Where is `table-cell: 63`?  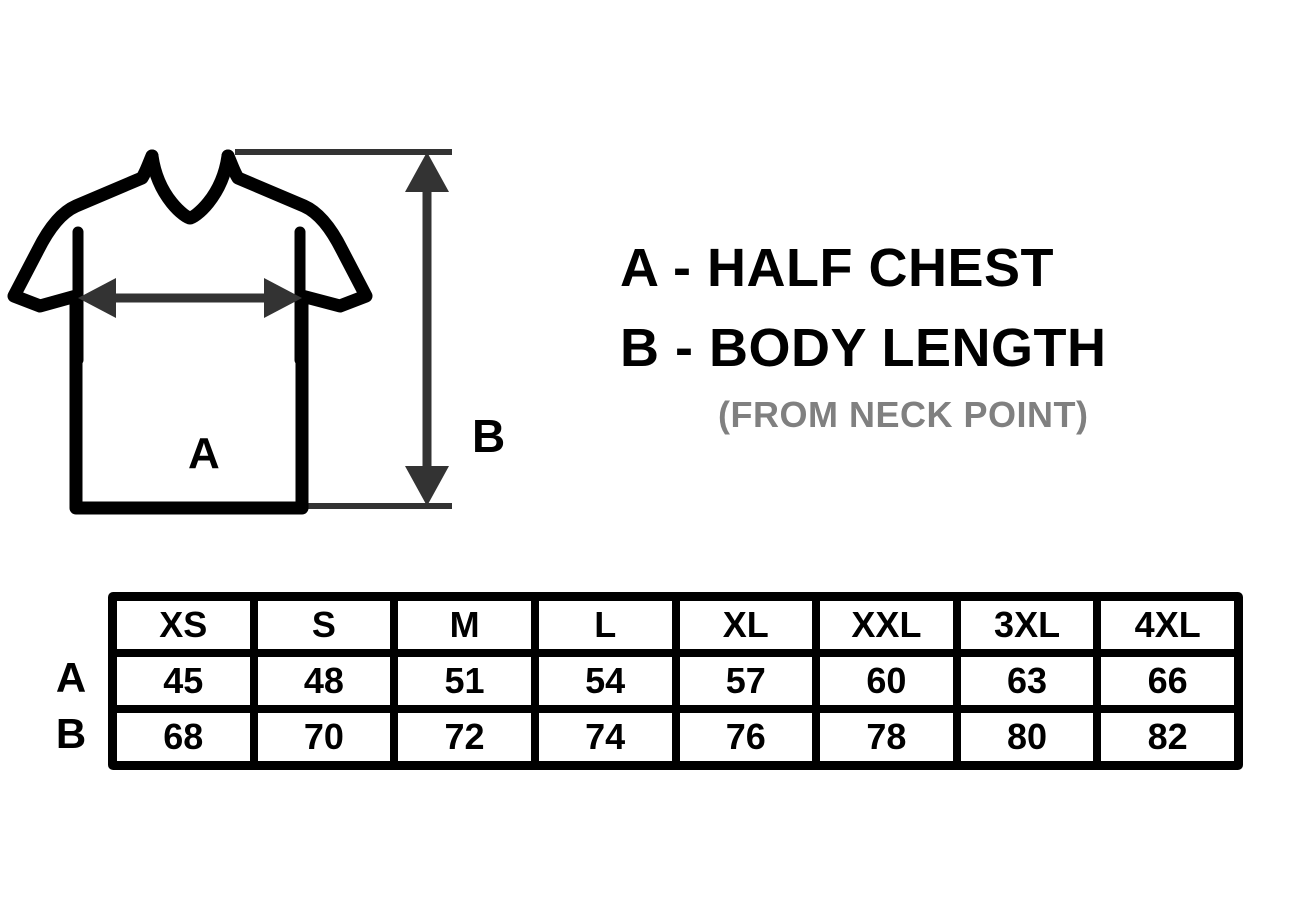
table-cell: 63 is located at coordinates (1027, 681).